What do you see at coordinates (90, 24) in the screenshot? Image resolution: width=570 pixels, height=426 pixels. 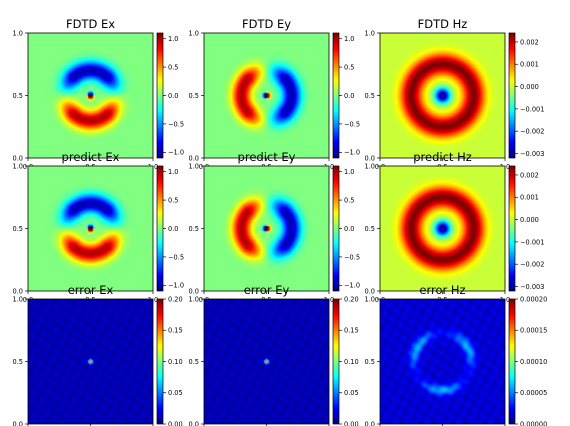 I see `subplot-title: FDTD Ex` at bounding box center [90, 24].